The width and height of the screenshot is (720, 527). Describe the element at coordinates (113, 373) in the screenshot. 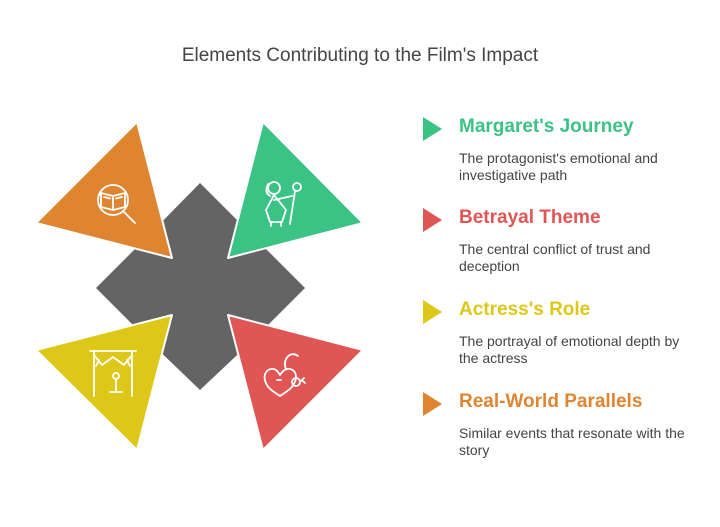

I see `stage-spotlight-icon` at that location.